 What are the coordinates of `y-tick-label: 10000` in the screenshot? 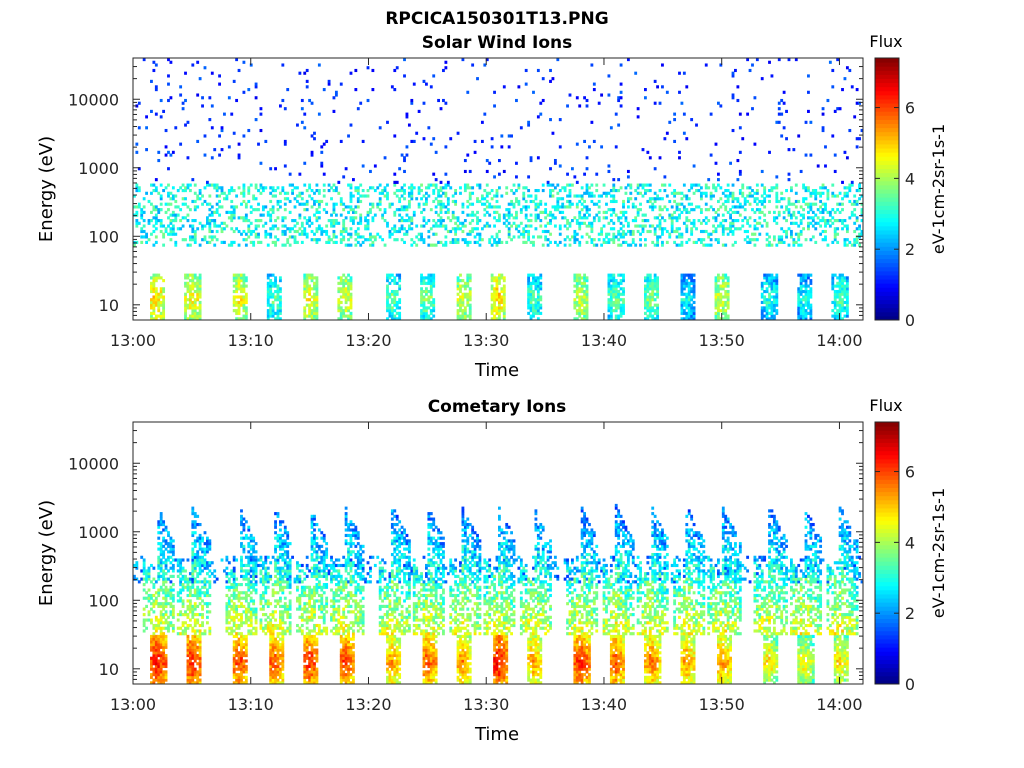 It's located at (93, 99).